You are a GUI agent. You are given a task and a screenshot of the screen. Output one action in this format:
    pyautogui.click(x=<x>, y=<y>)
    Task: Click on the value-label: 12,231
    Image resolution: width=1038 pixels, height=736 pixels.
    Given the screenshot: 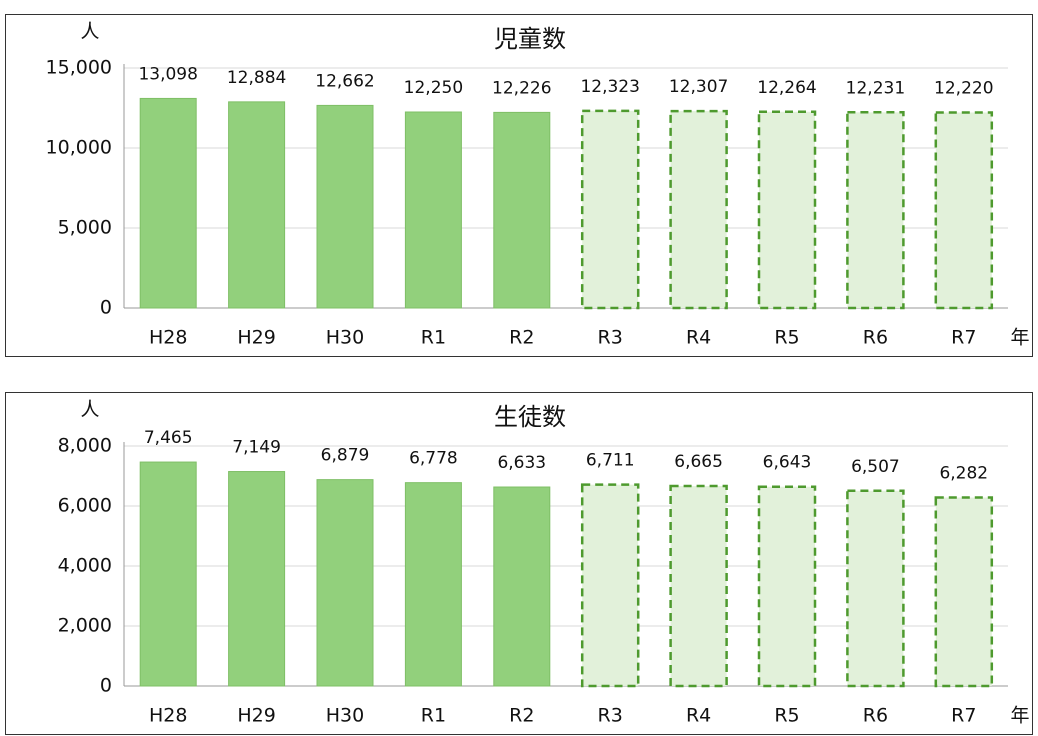 What is the action you would take?
    pyautogui.click(x=875, y=88)
    